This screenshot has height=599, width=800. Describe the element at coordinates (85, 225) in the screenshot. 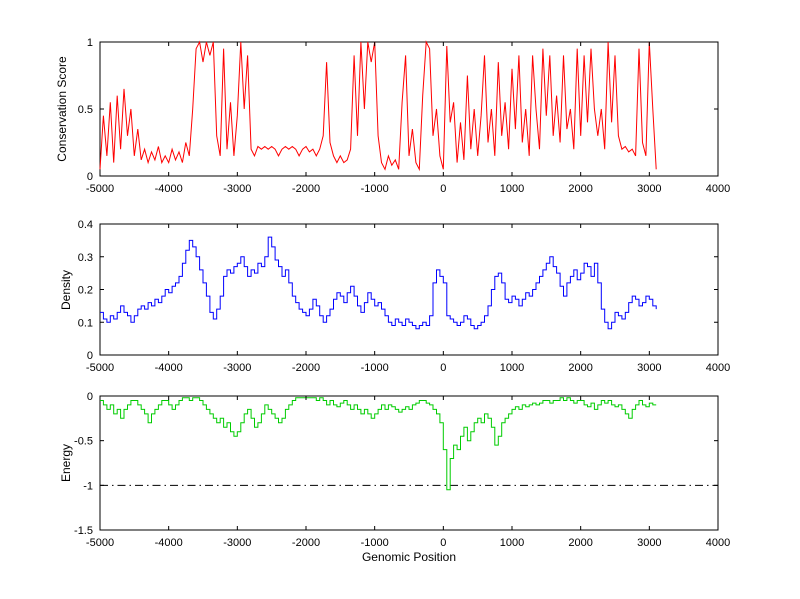

I see `y-tick-label: 0.4` at that location.